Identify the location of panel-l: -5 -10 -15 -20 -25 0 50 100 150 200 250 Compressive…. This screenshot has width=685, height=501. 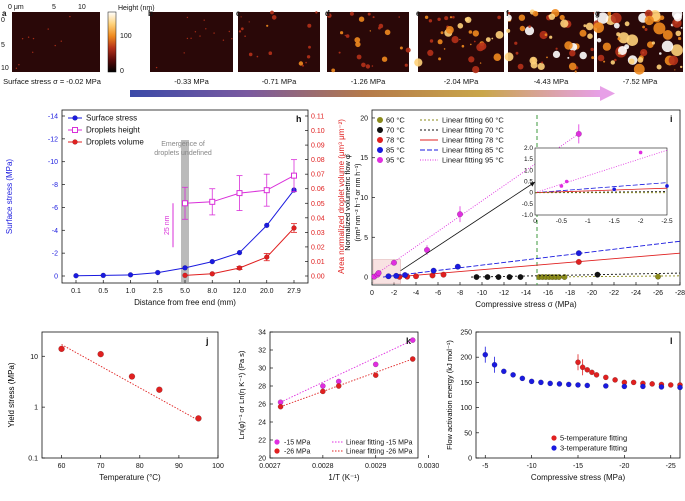
(564, 406).